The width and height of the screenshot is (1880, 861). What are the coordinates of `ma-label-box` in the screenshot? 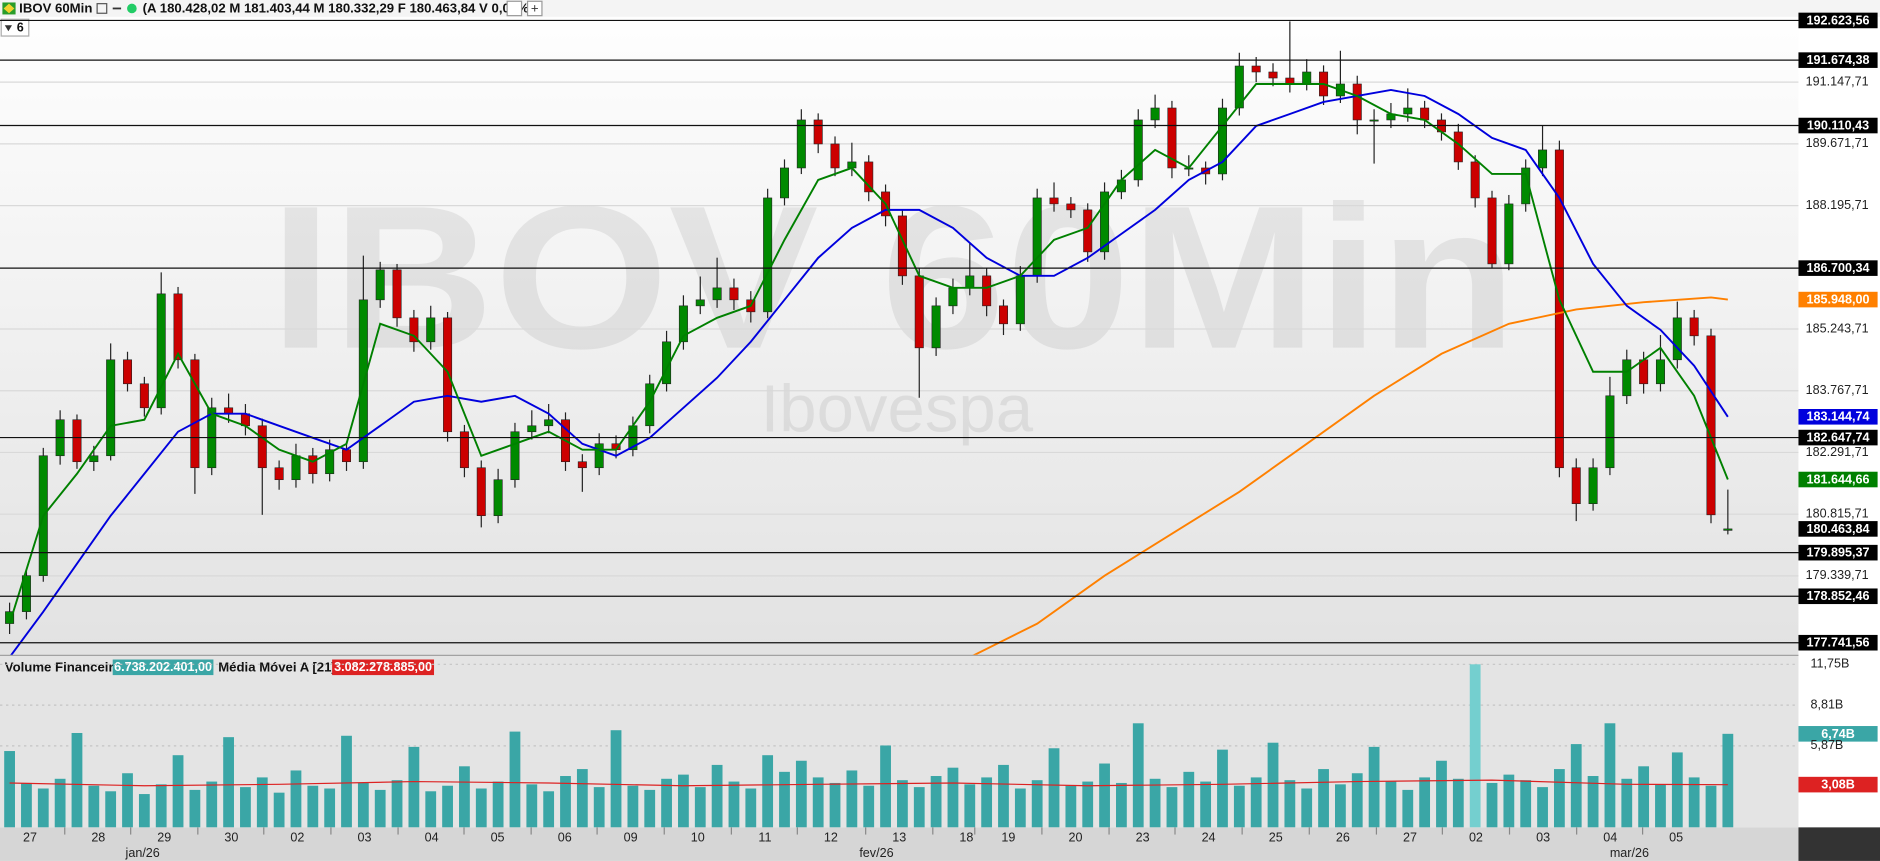 It's located at (1838, 479).